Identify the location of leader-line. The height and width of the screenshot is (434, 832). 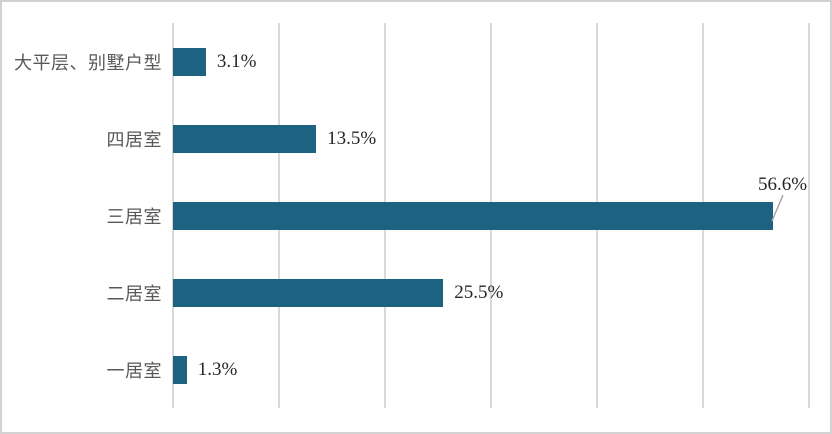
(777, 208).